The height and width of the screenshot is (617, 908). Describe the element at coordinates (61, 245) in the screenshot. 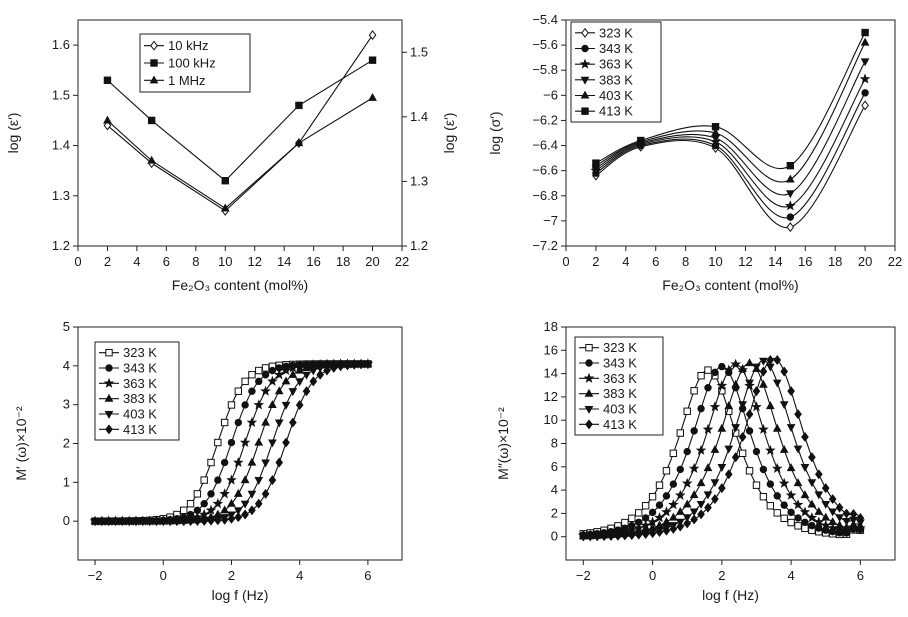

I see `y-tick-label: 1.2` at that location.